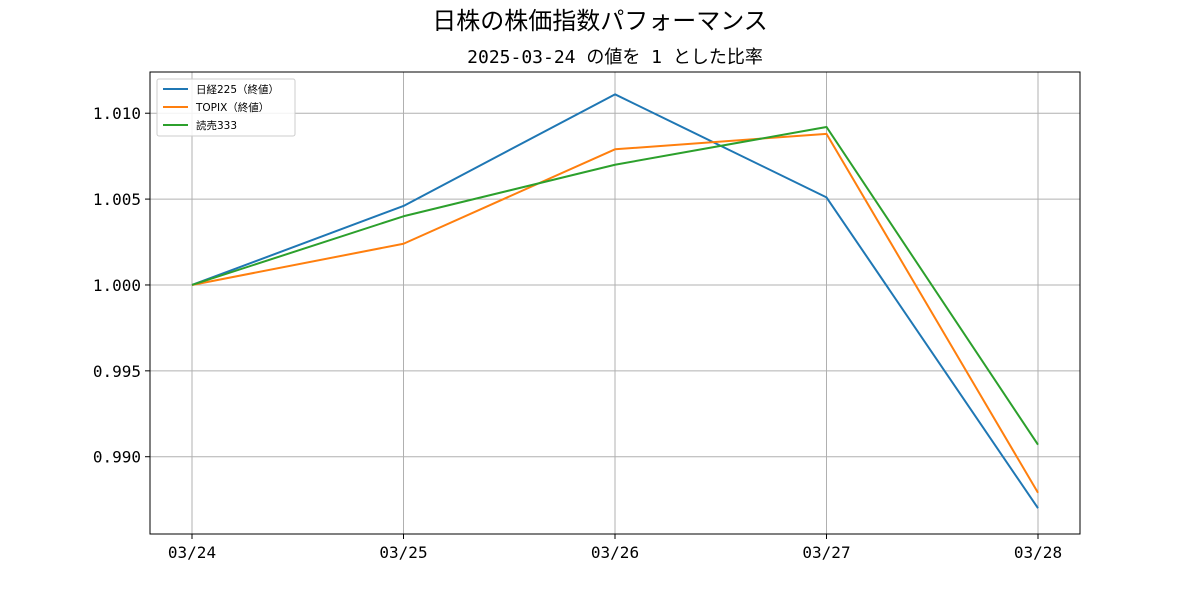 The image size is (1200, 600). I want to click on x-tick-label: 03/26, so click(615, 552).